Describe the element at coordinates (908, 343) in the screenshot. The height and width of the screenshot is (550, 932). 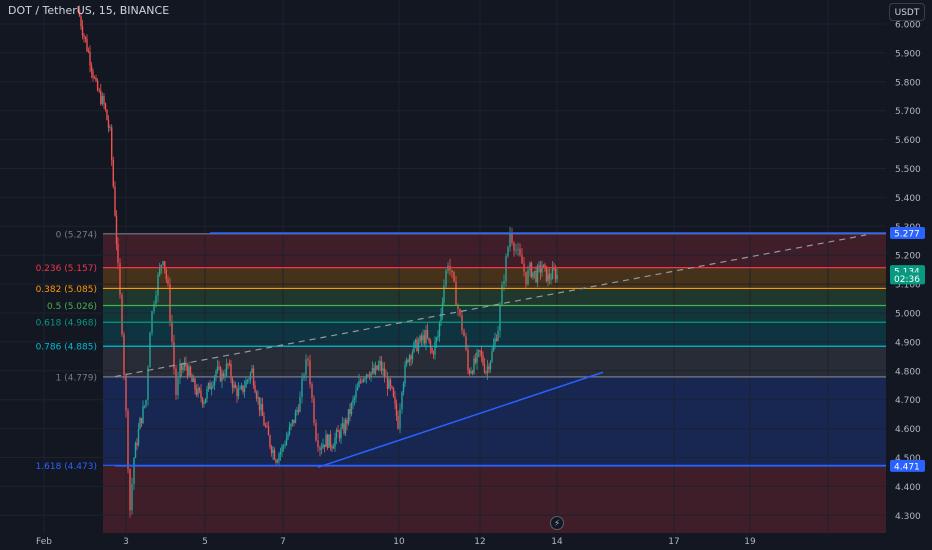
I see `price-tick-label: 4.900` at that location.